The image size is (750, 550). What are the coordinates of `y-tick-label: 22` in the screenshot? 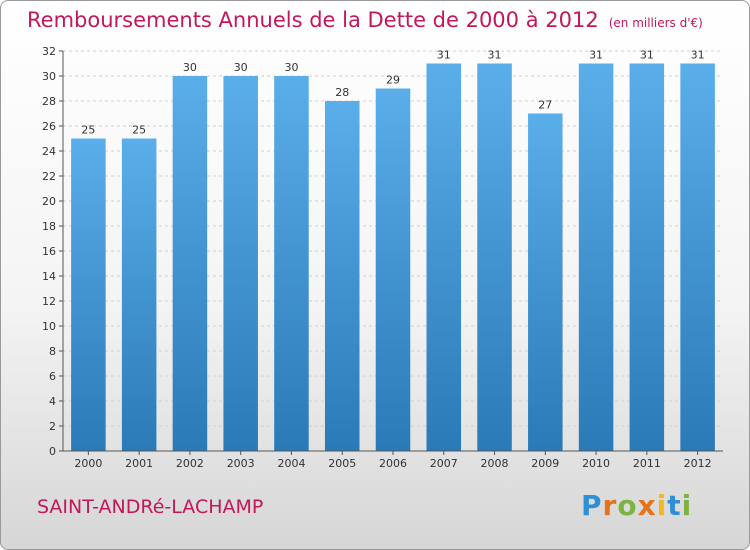 It's located at (49, 176).